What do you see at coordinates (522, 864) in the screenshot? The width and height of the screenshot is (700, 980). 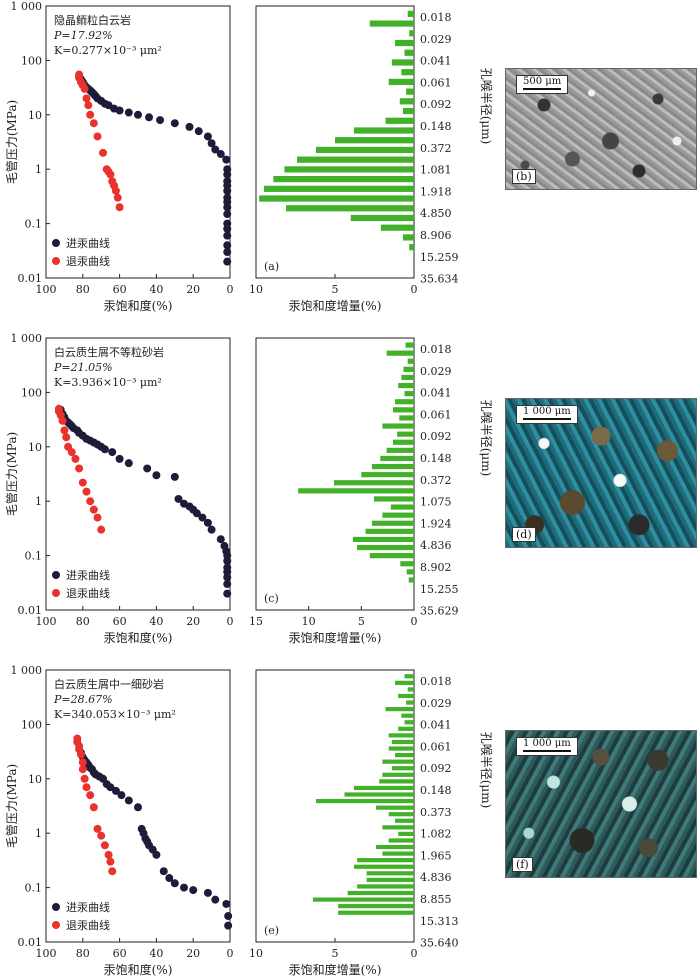 I see `panel-tag-f: (f)` at bounding box center [522, 864].